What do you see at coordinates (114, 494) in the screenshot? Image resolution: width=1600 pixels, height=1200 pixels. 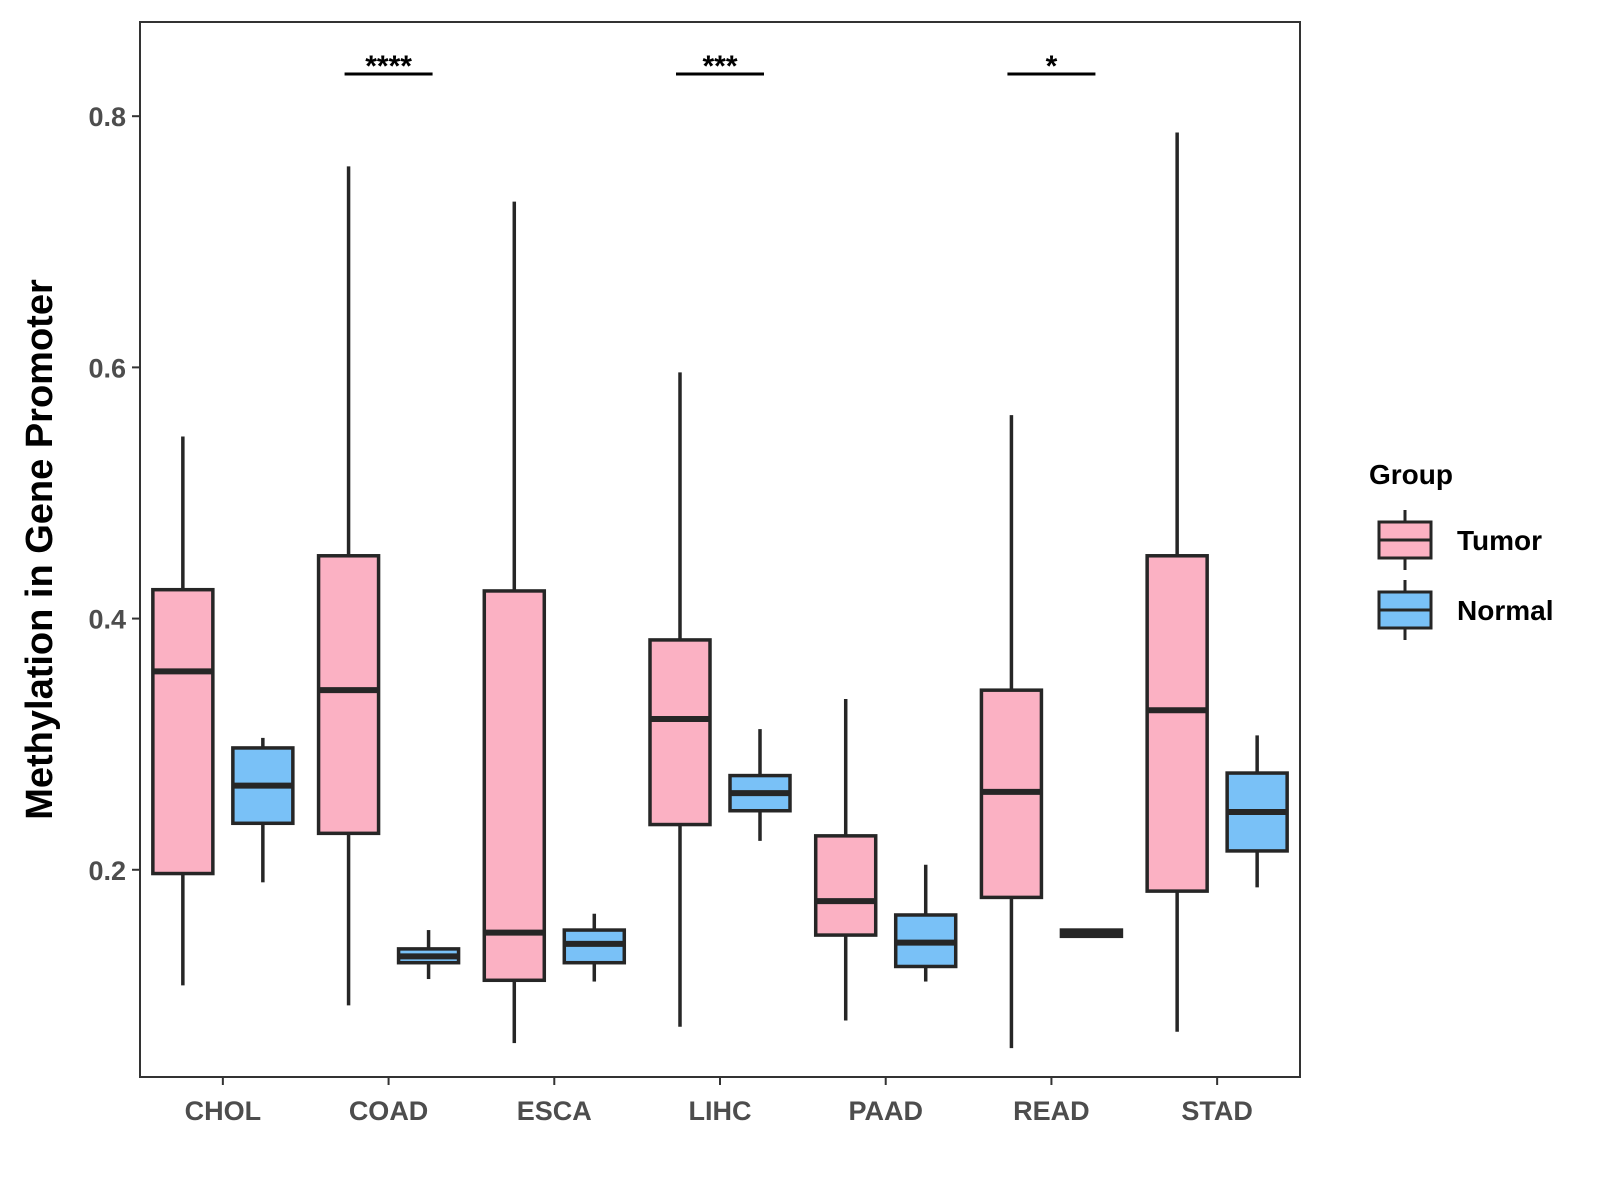 I see `y-axis: 0.2 0.4 0.6 0.8` at bounding box center [114, 494].